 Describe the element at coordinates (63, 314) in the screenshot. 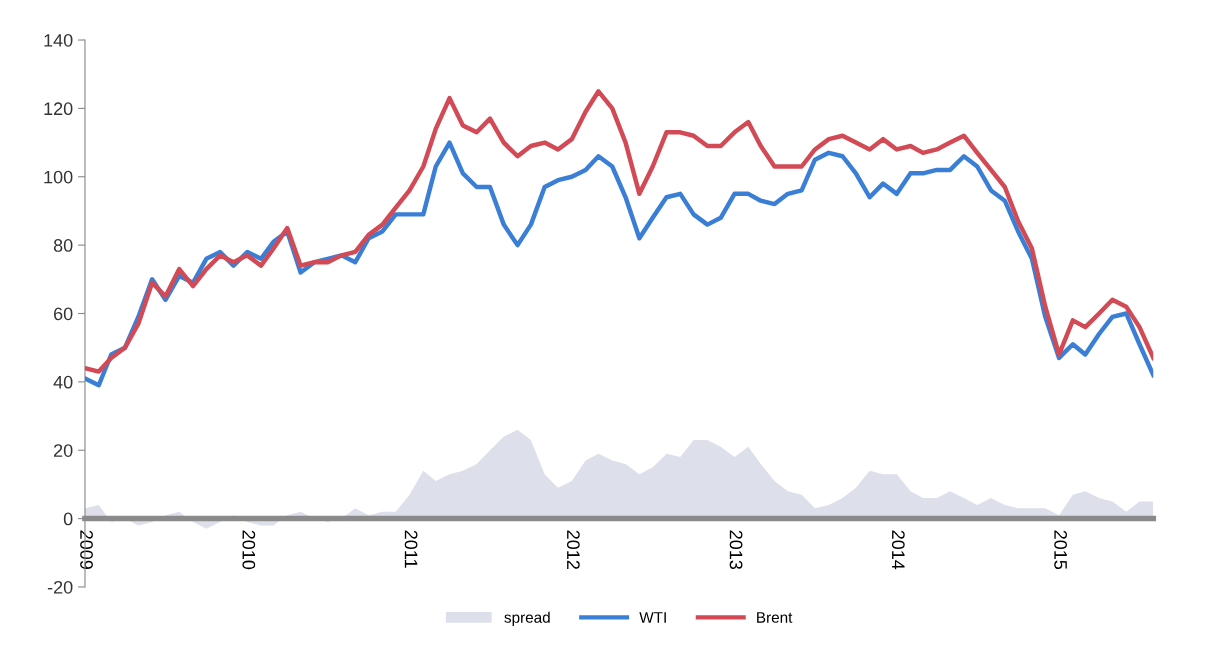

I see `y-tick-label: 60` at that location.